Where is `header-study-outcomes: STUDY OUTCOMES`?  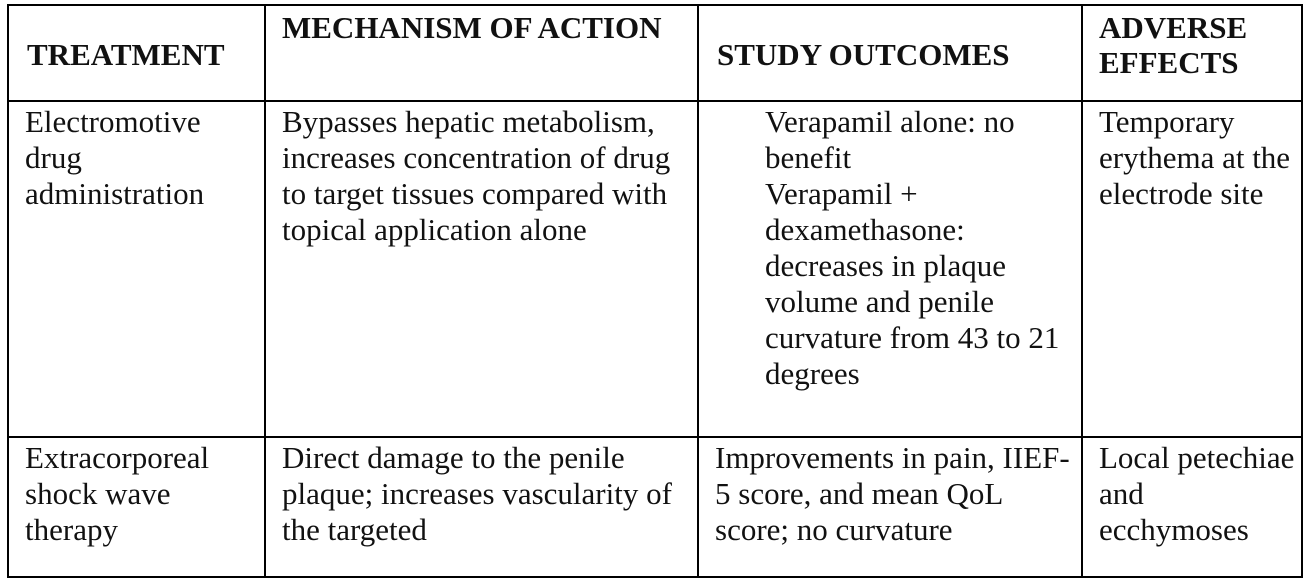 header-study-outcomes: STUDY OUTCOMES is located at coordinates (890, 53).